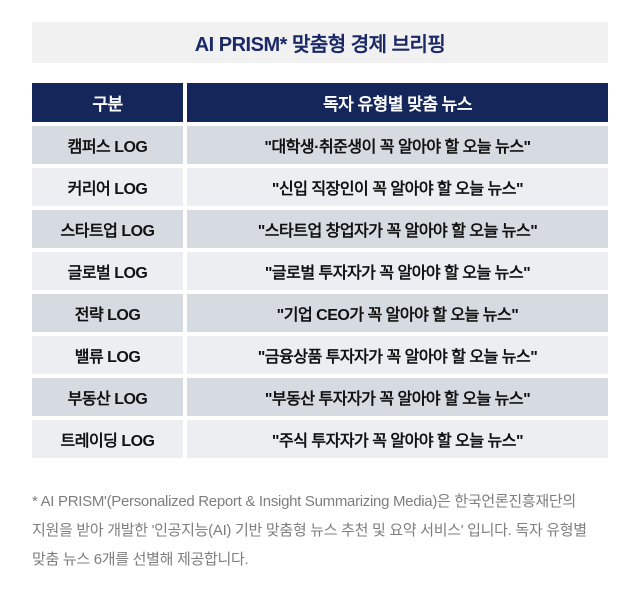 Image resolution: width=640 pixels, height=598 pixels. I want to click on row-news-headline: "대학생·취준생이 꼭 알아야 할 오늘 뉴스", so click(397, 145).